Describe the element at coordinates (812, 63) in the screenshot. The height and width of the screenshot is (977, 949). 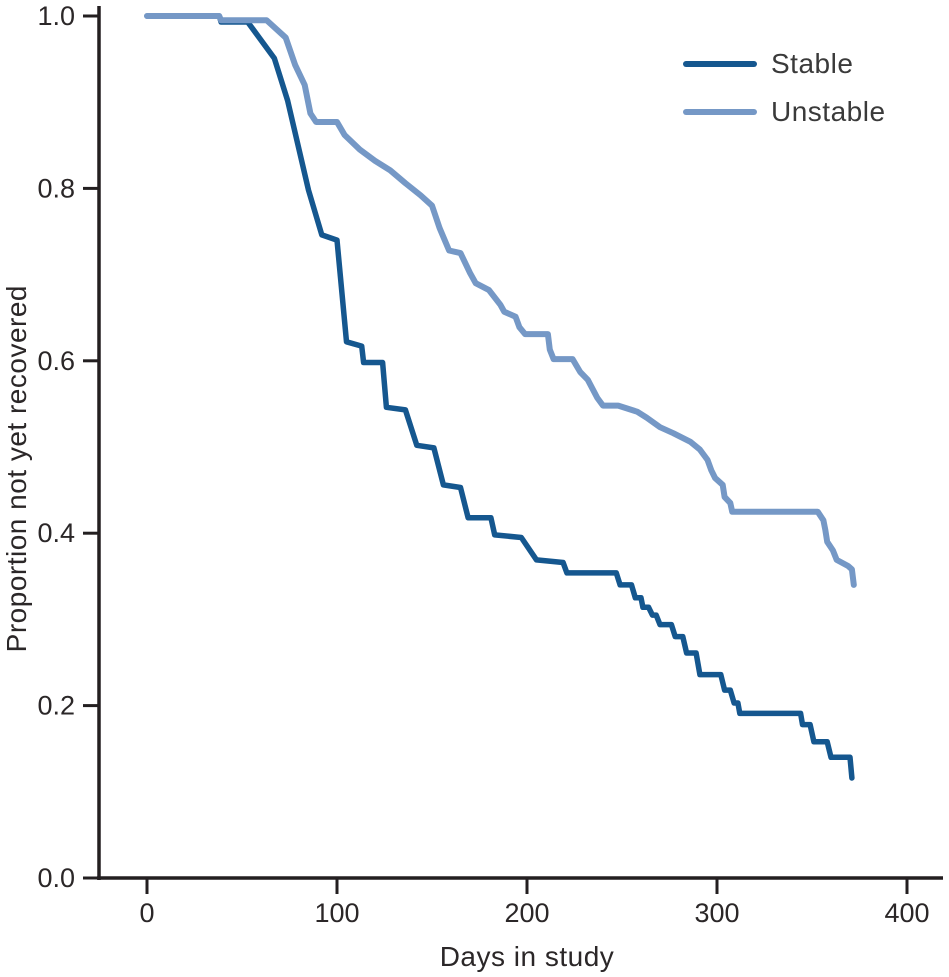
I see `legend-label-stable: Stable` at that location.